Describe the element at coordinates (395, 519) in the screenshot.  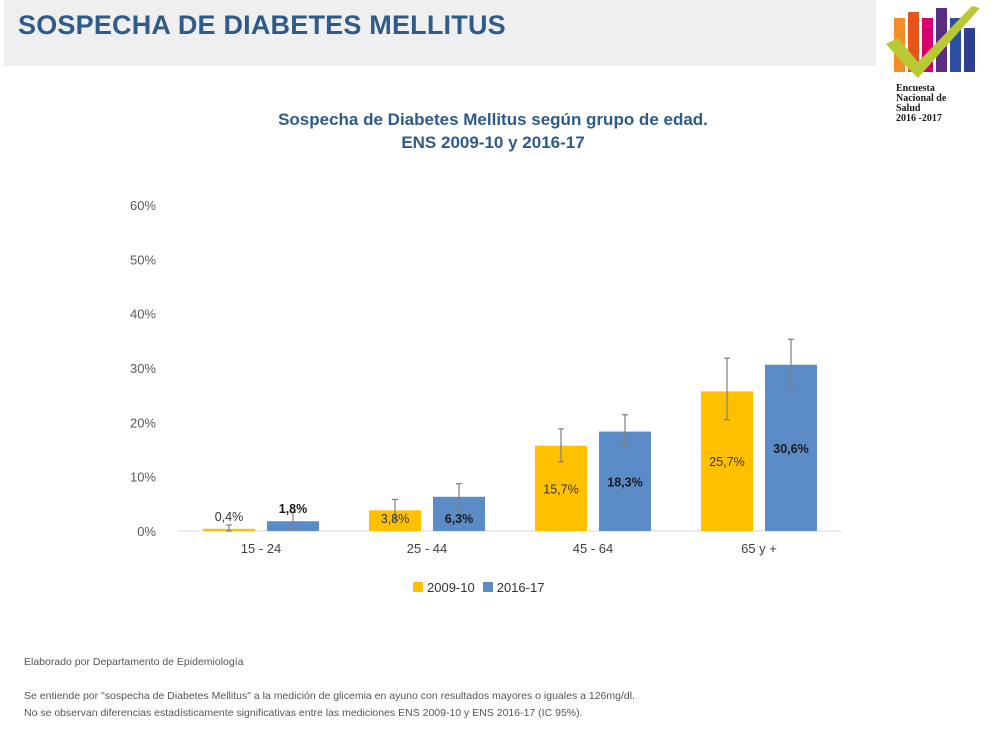
I see `data-label: 3,8%` at that location.